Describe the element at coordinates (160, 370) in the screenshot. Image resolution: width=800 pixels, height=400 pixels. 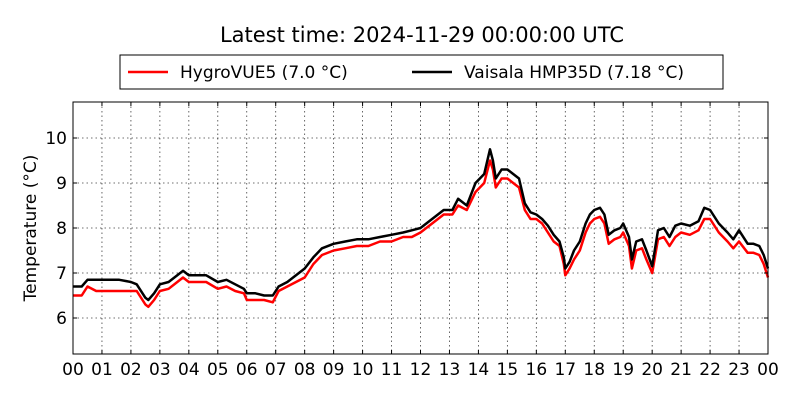
I see `x-tick-label: 03` at that location.